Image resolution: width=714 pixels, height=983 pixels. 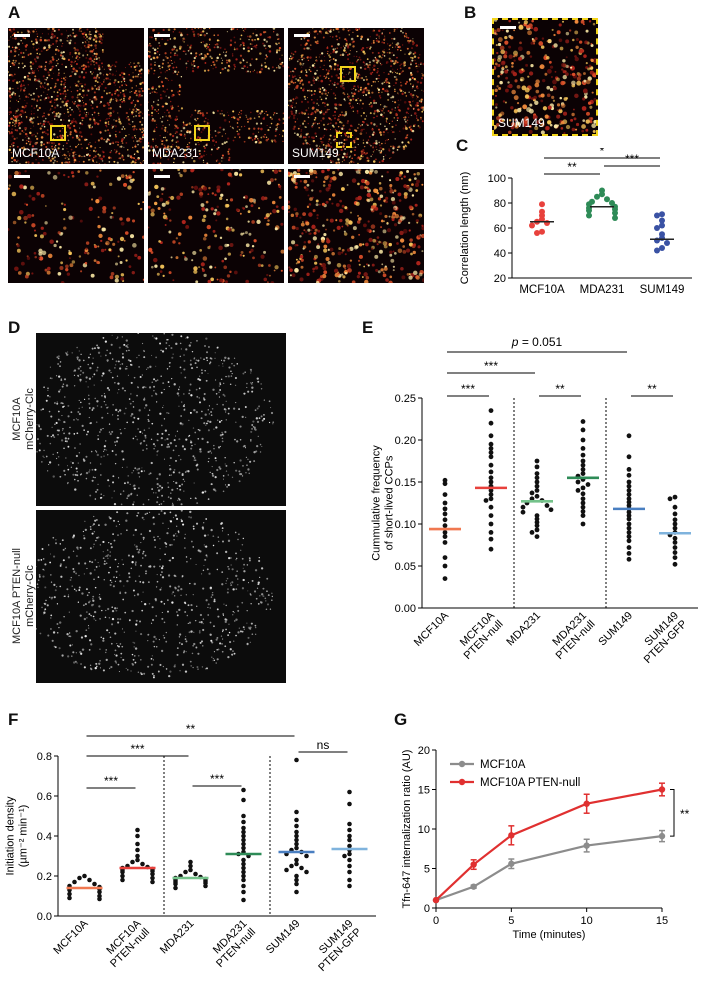 What do you see at coordinates (76, 226) in the screenshot?
I see `speckle-texture` at bounding box center [76, 226].